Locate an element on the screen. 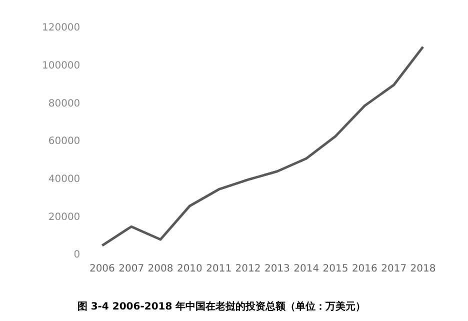  x-tick-label: 2018 is located at coordinates (423, 269).